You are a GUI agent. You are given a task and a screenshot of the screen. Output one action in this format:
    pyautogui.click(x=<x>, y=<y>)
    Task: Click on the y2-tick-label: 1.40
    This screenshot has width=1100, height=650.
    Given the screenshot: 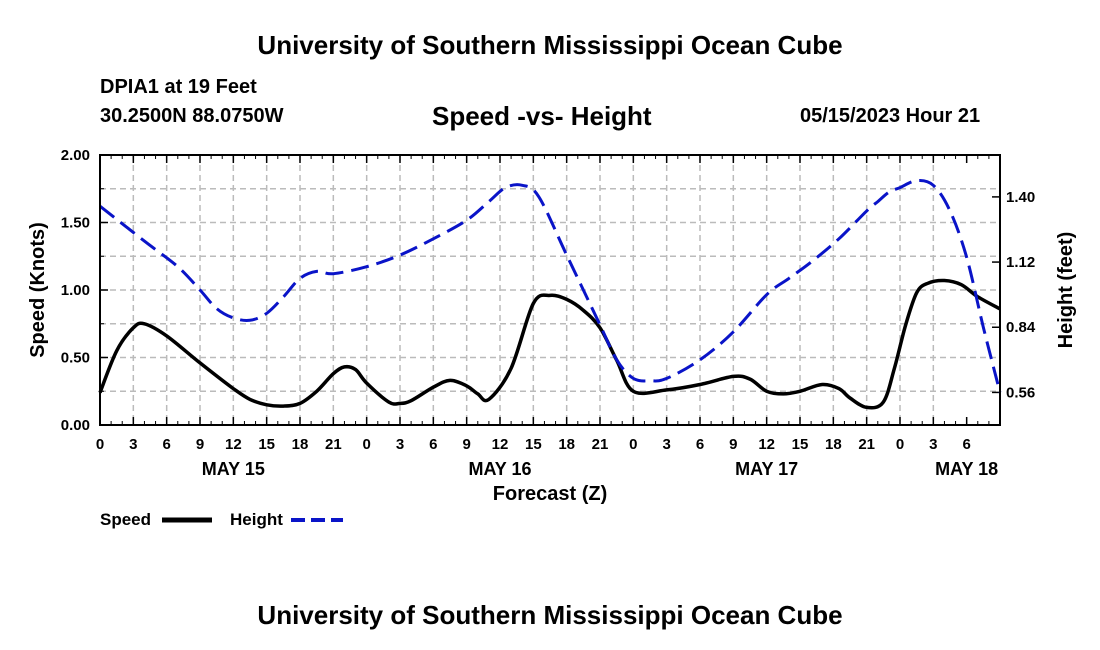 What is the action you would take?
    pyautogui.click(x=1020, y=197)
    